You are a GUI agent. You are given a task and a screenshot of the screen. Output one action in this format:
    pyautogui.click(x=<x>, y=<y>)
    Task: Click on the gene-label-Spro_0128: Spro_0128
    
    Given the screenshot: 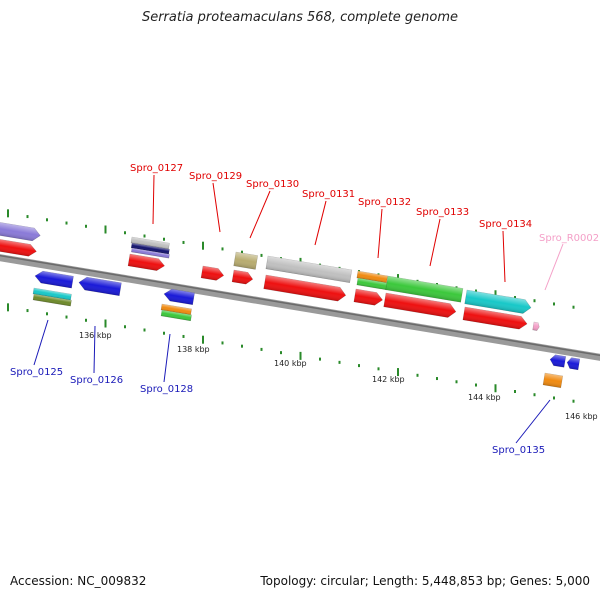 What is the action you would take?
    pyautogui.click(x=166, y=389)
    